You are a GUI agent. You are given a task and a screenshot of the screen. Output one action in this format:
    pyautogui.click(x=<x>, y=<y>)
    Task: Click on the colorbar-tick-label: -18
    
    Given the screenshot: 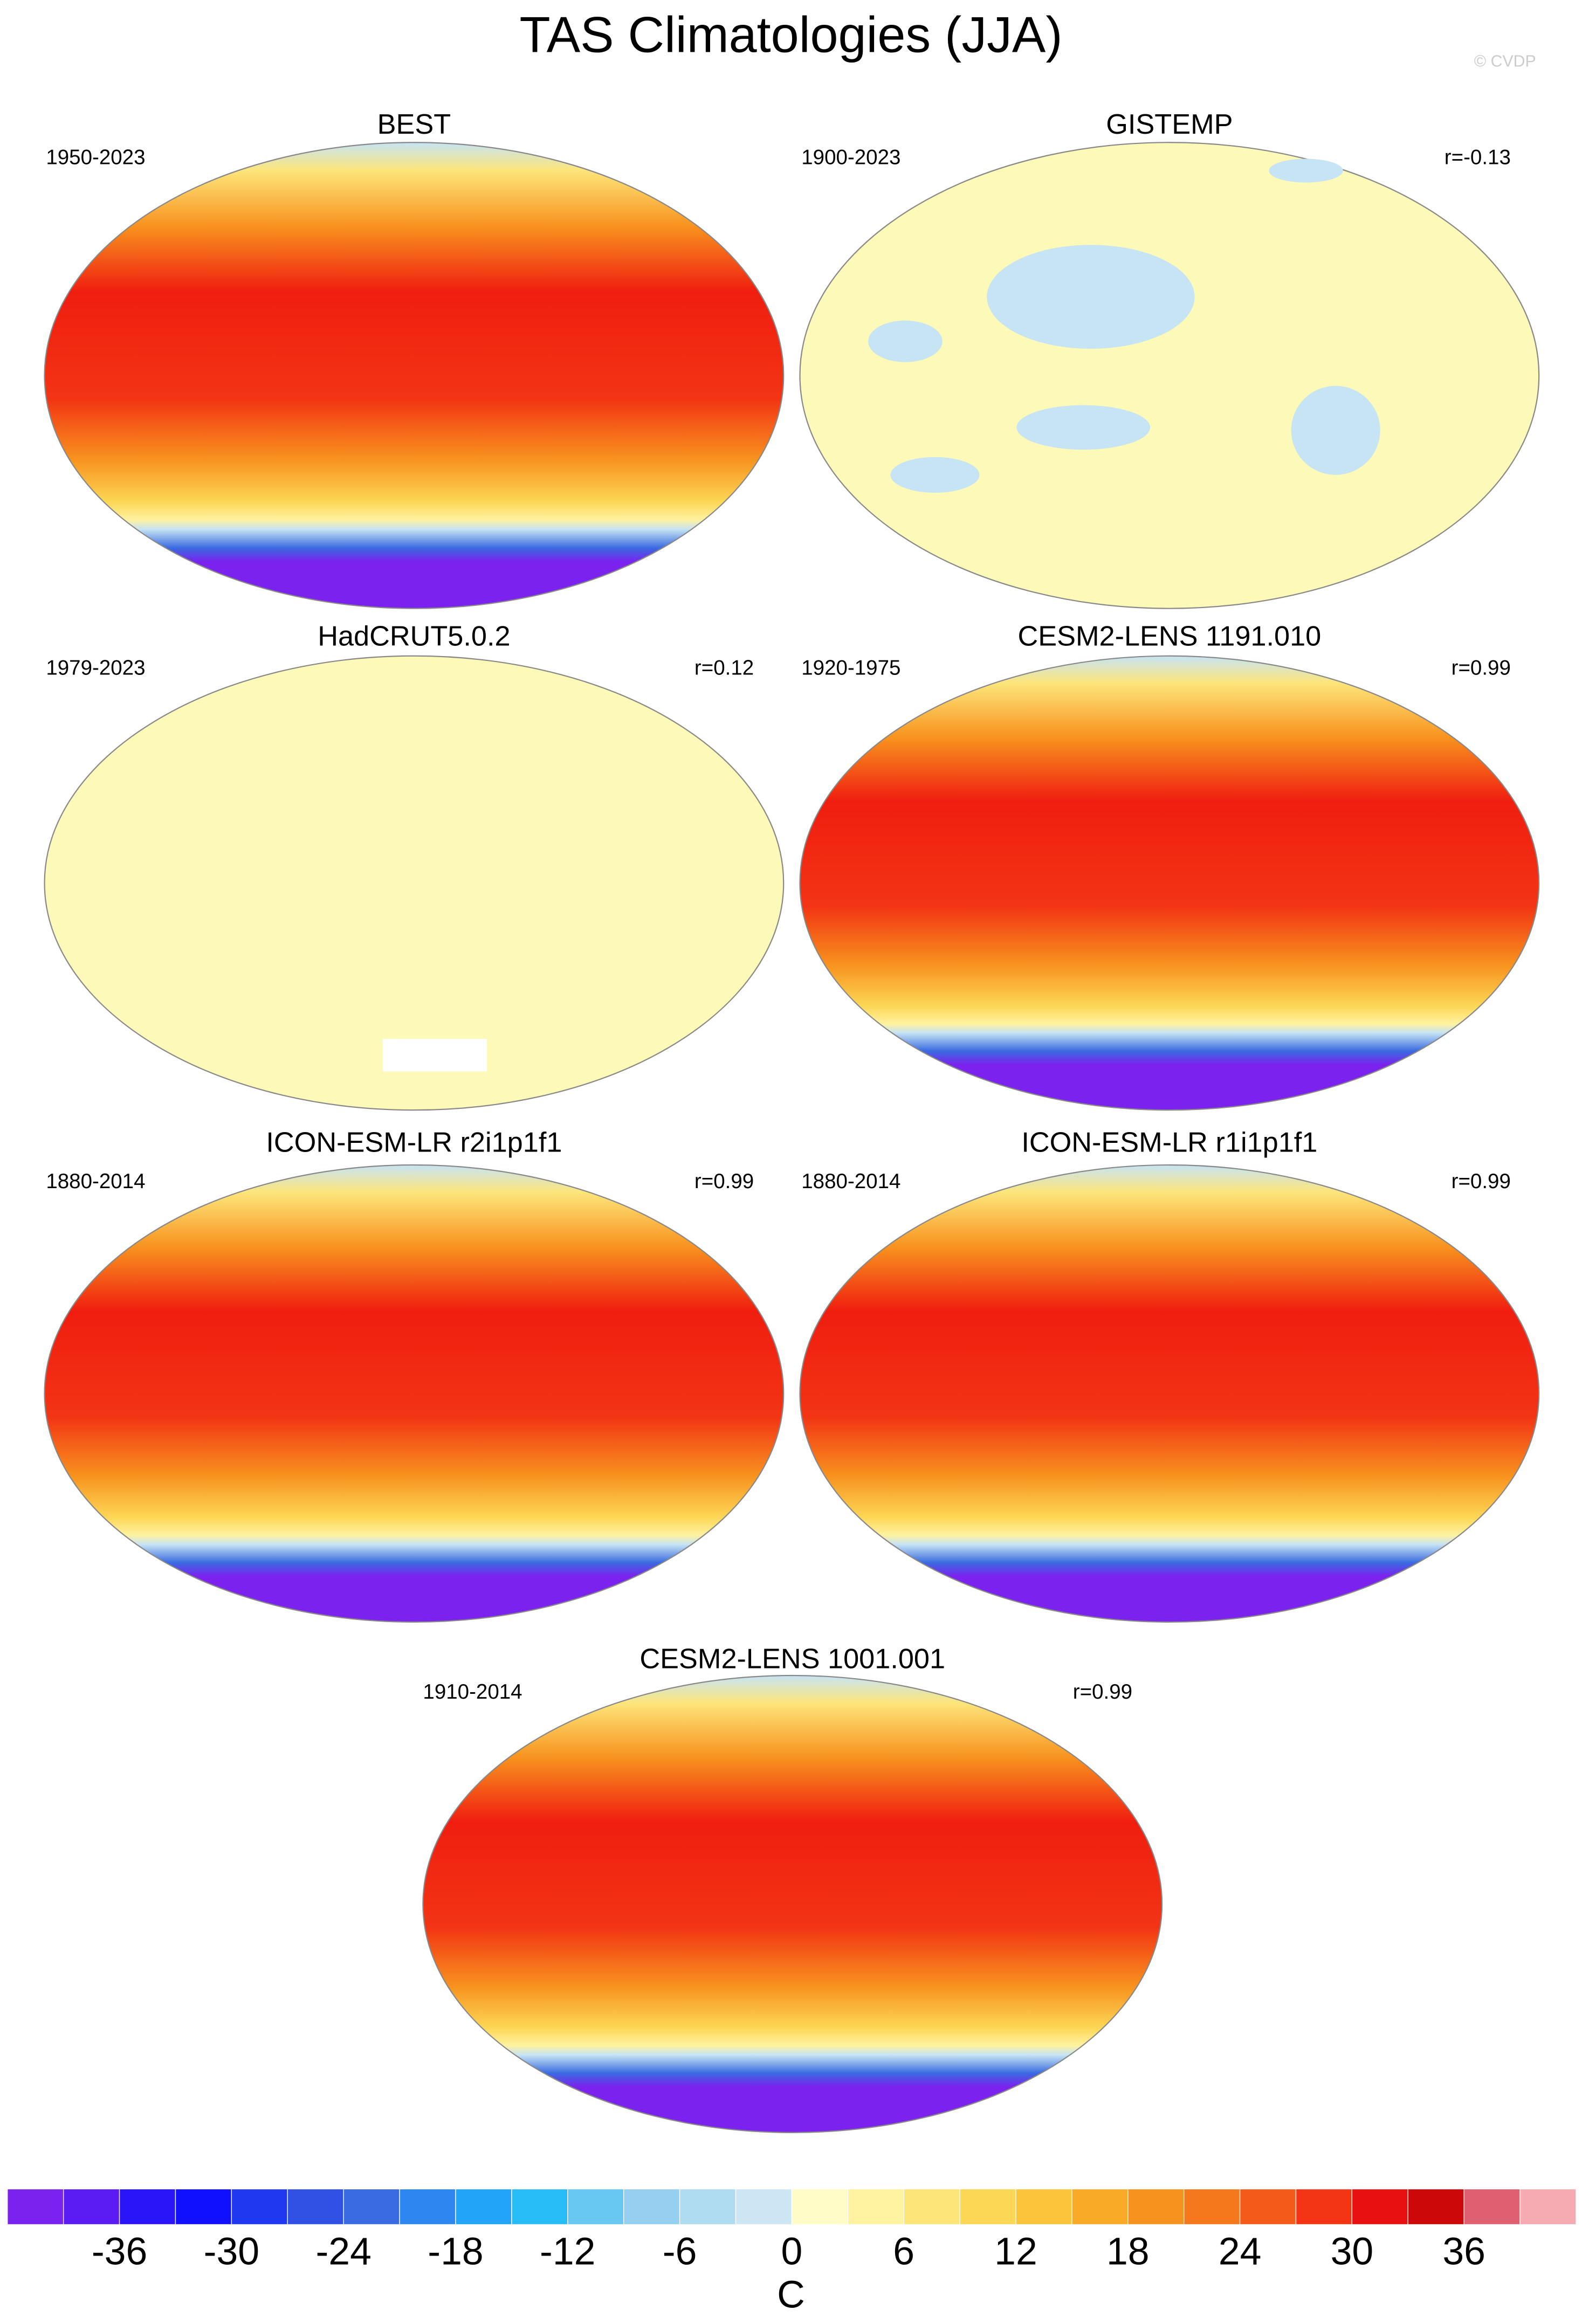 What is the action you would take?
    pyautogui.click(x=455, y=2251)
    